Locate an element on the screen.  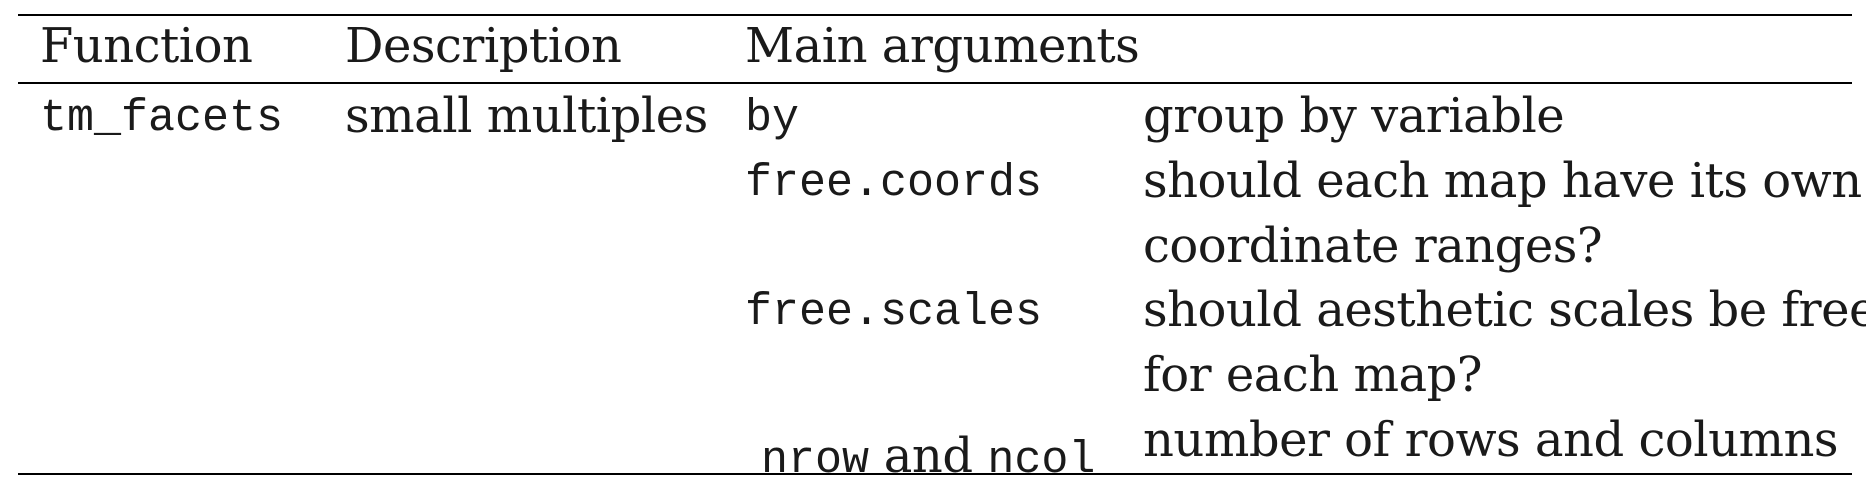
argument-by: by is located at coordinates (772, 118).